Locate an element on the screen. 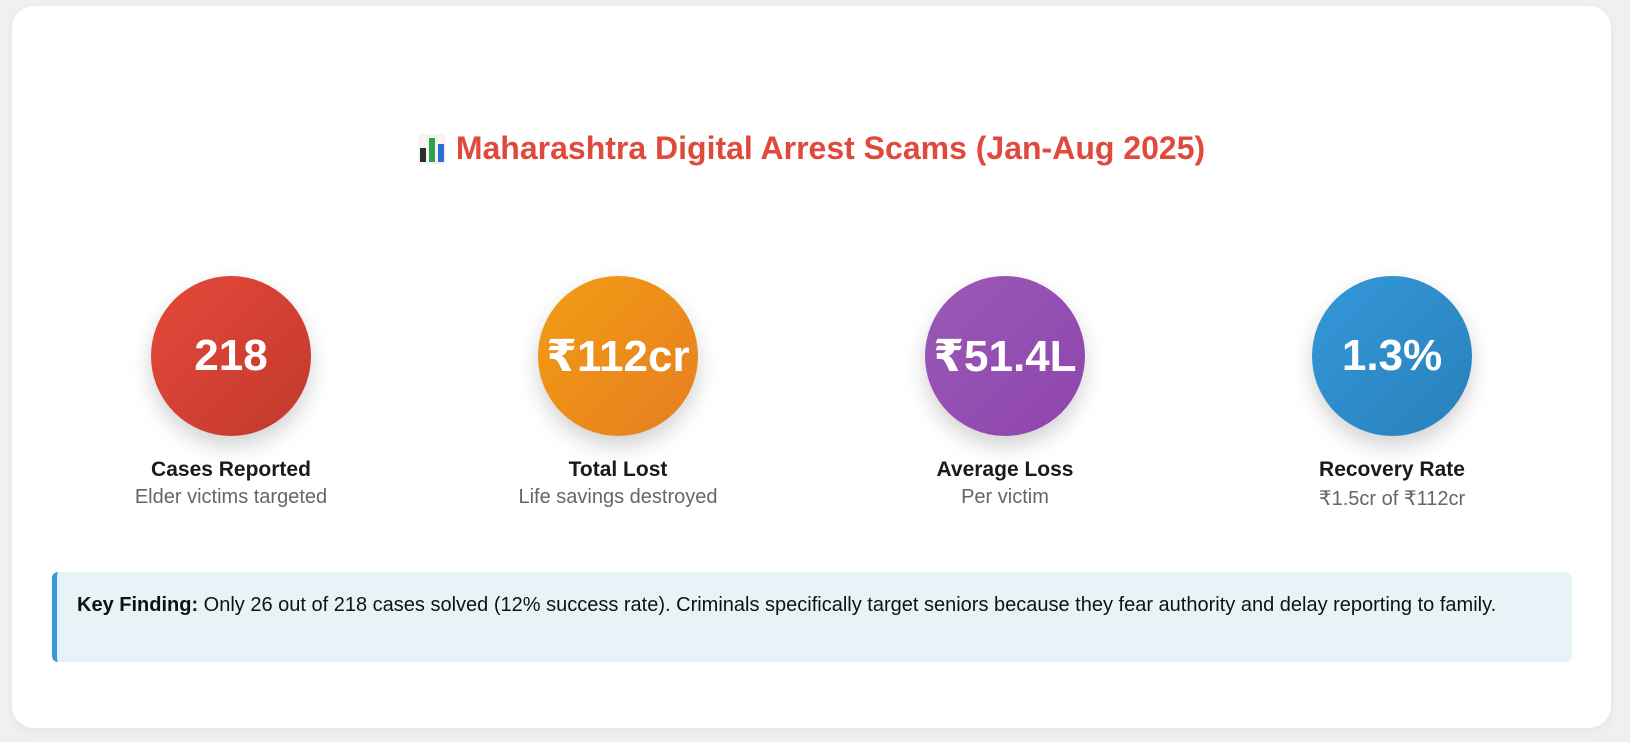 Image resolution: width=1630 pixels, height=742 pixels. stat-average-loss: ₹51.4L Average Loss Per victim is located at coordinates (1005, 392).